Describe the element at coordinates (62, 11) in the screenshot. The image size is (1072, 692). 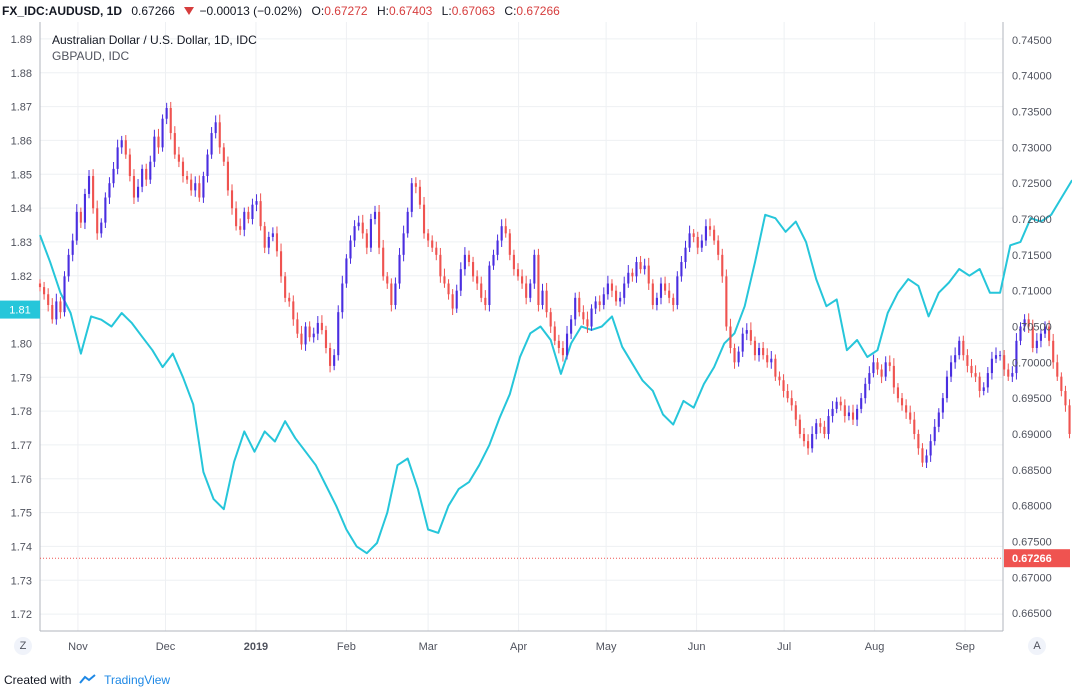
I see `symbol-title: FX_IDC:AUDUSD, 1D` at that location.